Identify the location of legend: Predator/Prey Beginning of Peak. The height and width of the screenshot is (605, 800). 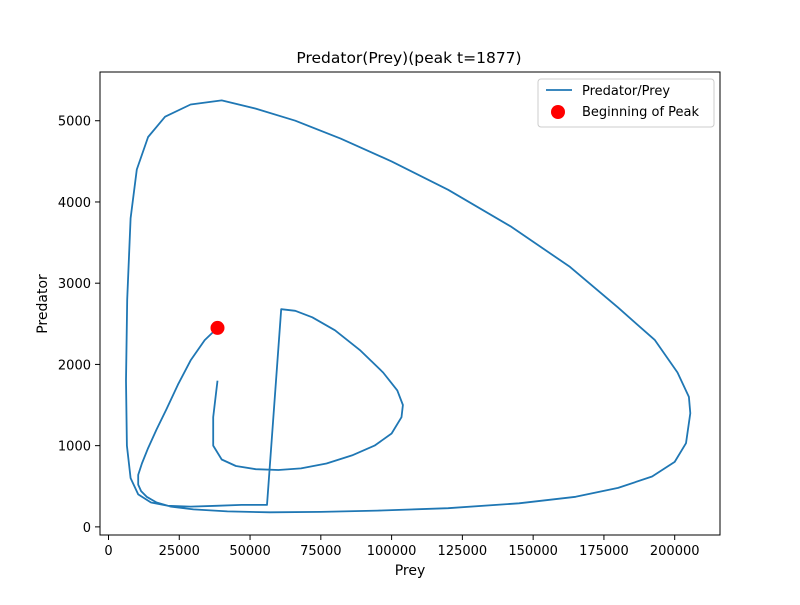
(626, 103).